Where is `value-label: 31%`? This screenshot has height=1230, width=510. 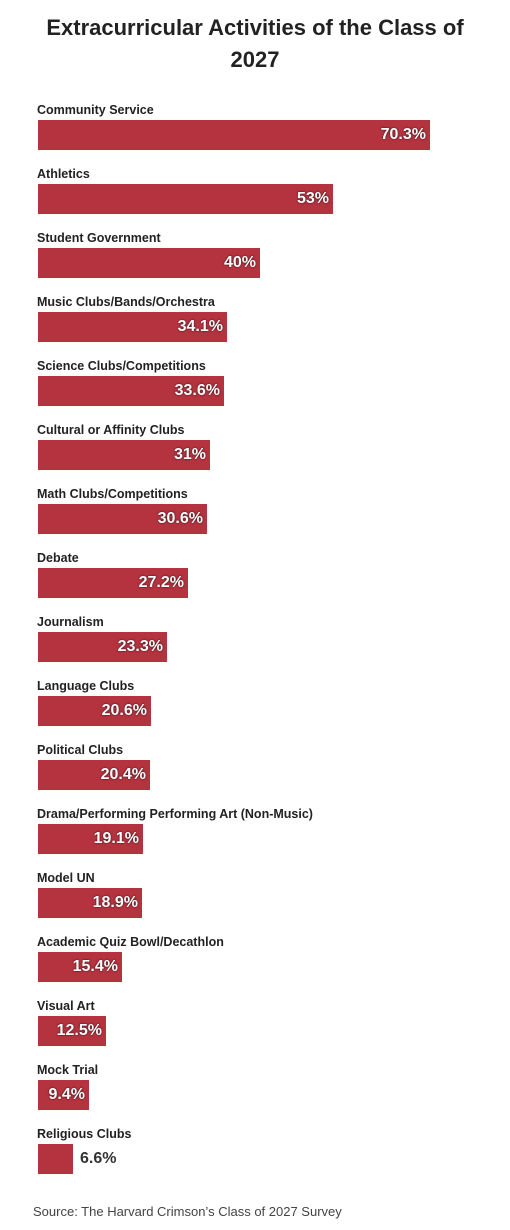
value-label: 31% is located at coordinates (189, 454).